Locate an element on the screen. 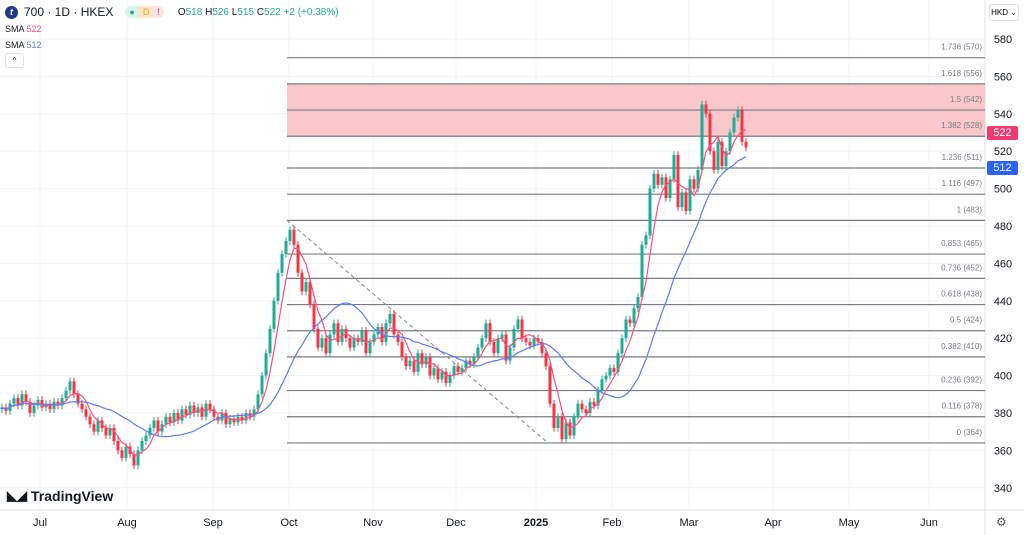 The width and height of the screenshot is (1024, 535). tencent-logo-icon: t is located at coordinates (11, 12).